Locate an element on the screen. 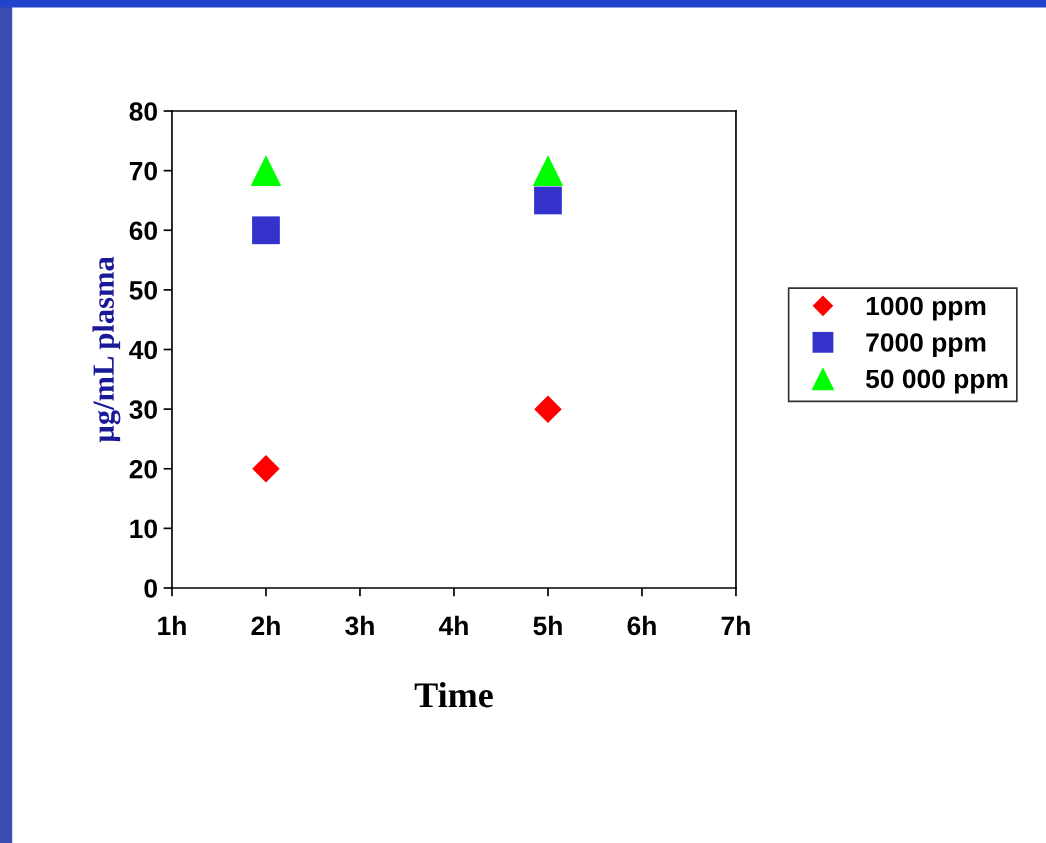 The image size is (1046, 843). y-tick-label: 70 is located at coordinates (143, 171).